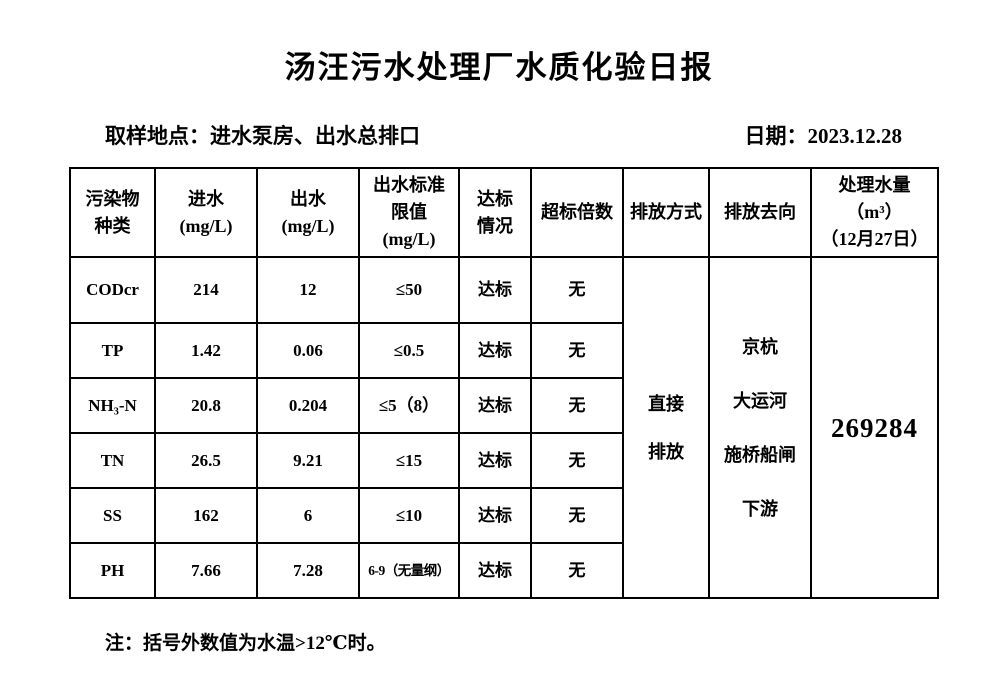  What do you see at coordinates (577, 212) in the screenshot?
I see `header-exceed-multiple: 超标倍数` at bounding box center [577, 212].